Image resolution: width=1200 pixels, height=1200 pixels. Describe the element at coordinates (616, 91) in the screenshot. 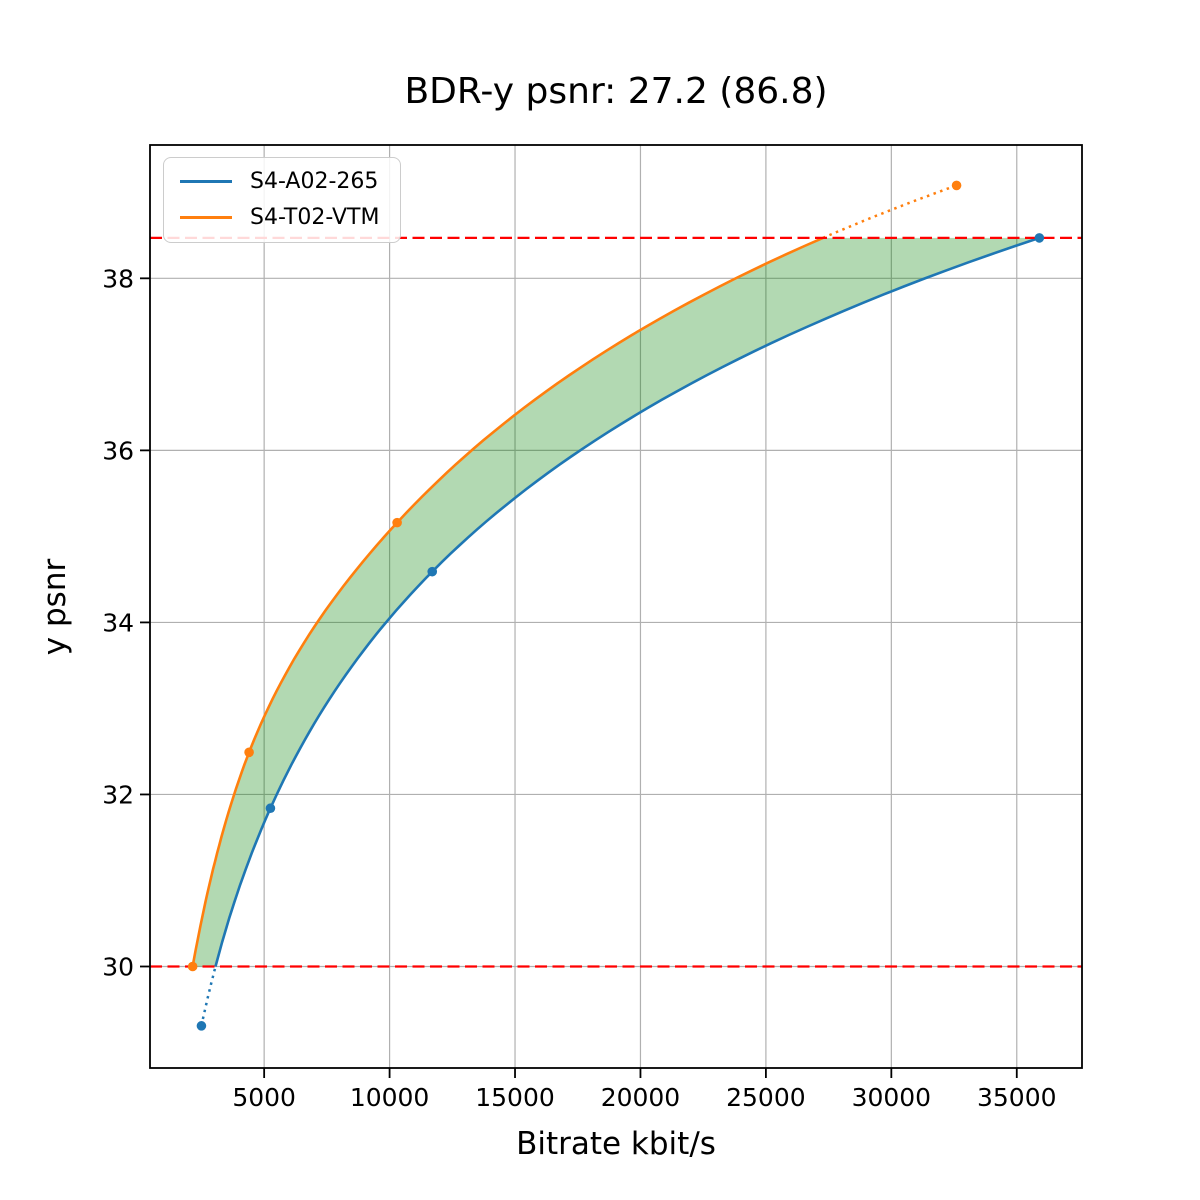

I see `chart-title: BDR-y psnr: 27.2 (86.8)` at that location.